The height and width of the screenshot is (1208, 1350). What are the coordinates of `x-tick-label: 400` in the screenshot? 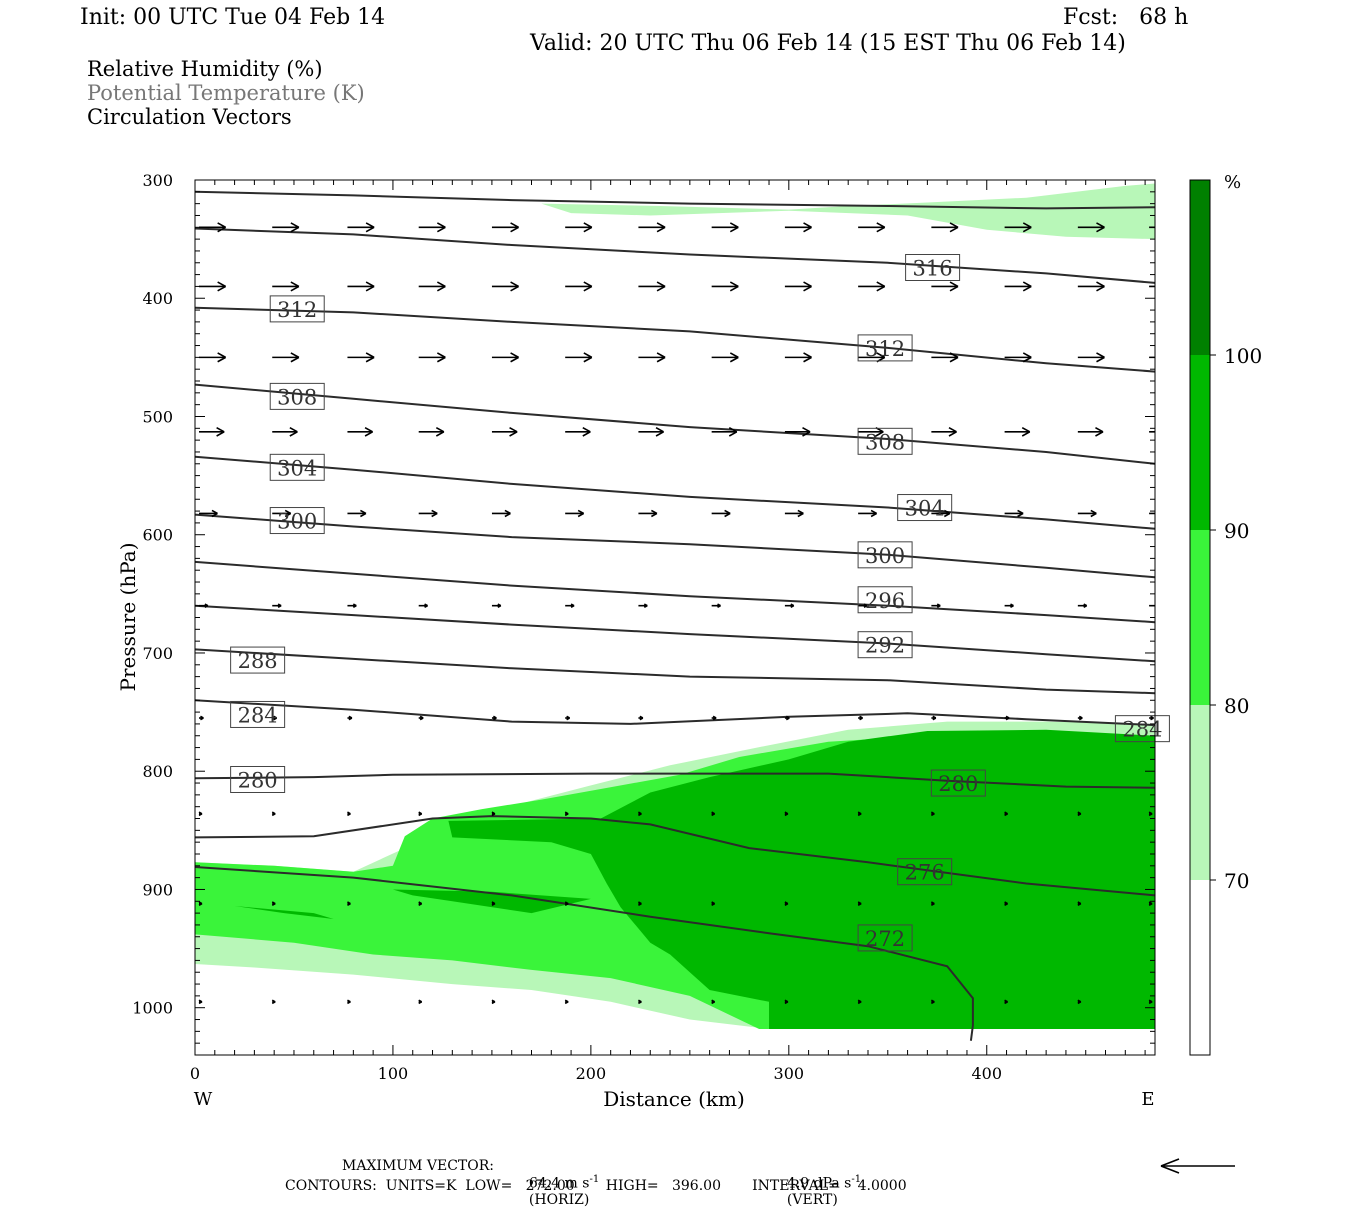 It's located at (986, 1073).